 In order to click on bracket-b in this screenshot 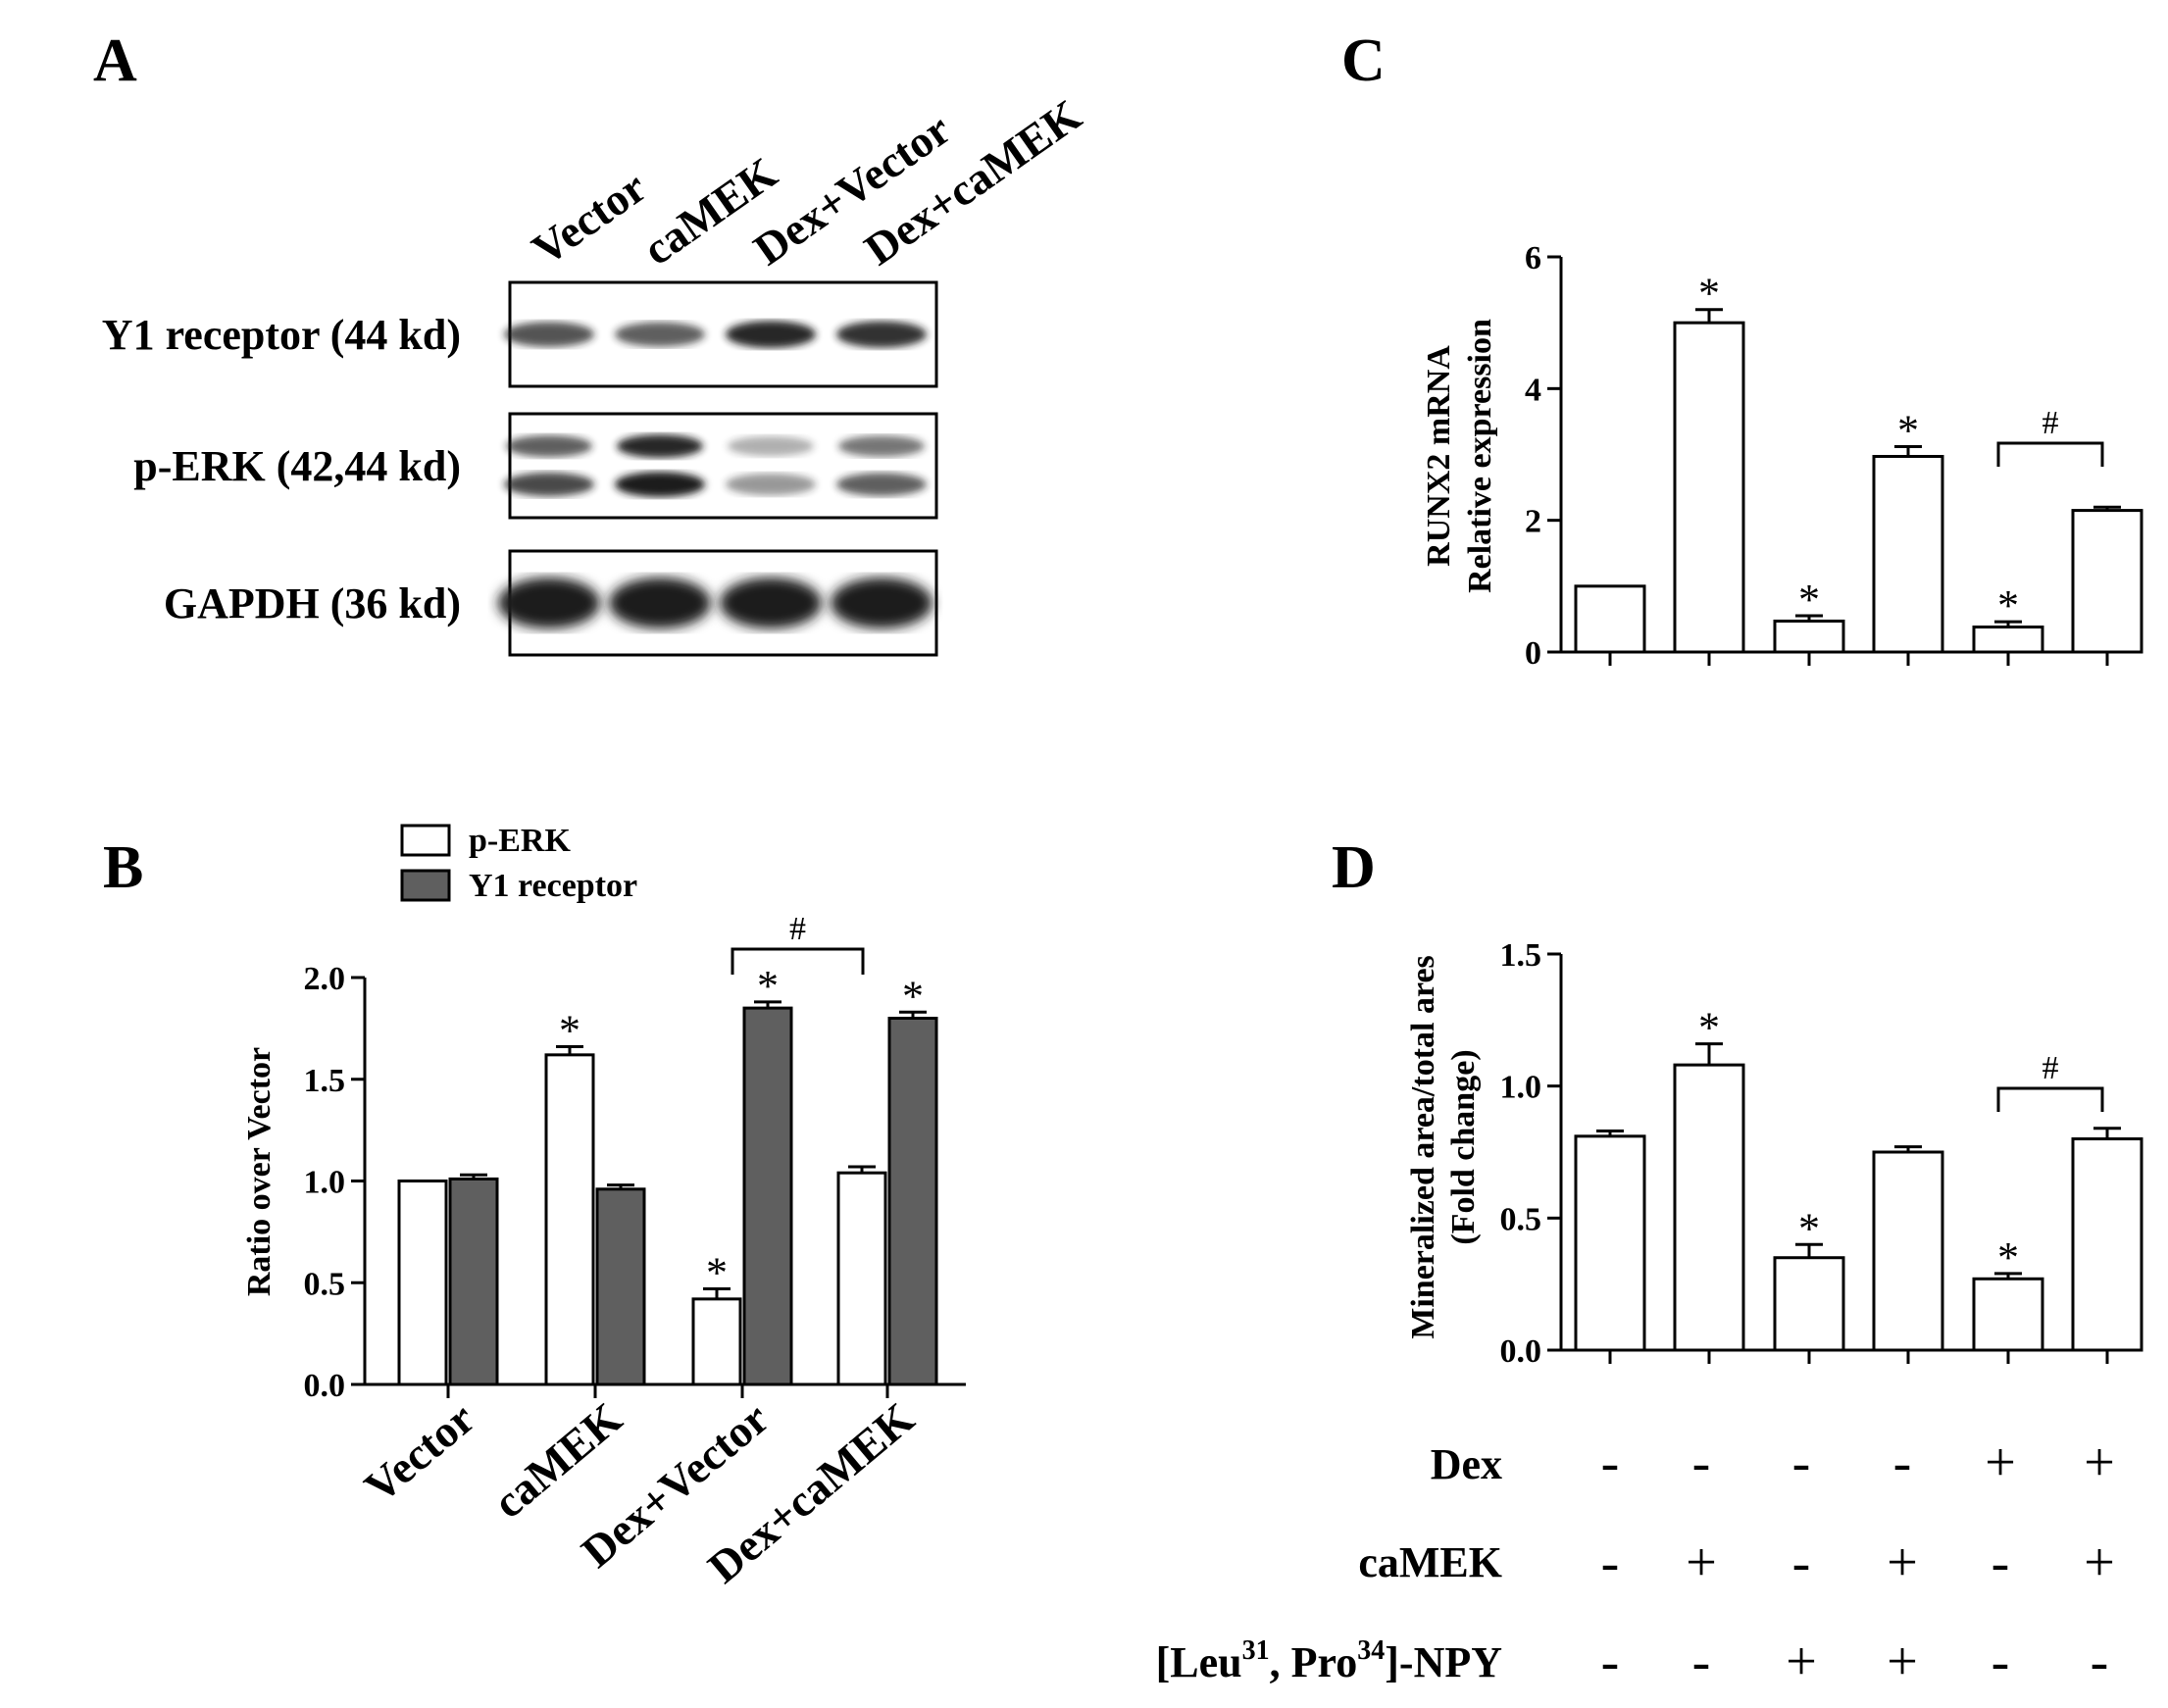, I will do `click(798, 961)`.